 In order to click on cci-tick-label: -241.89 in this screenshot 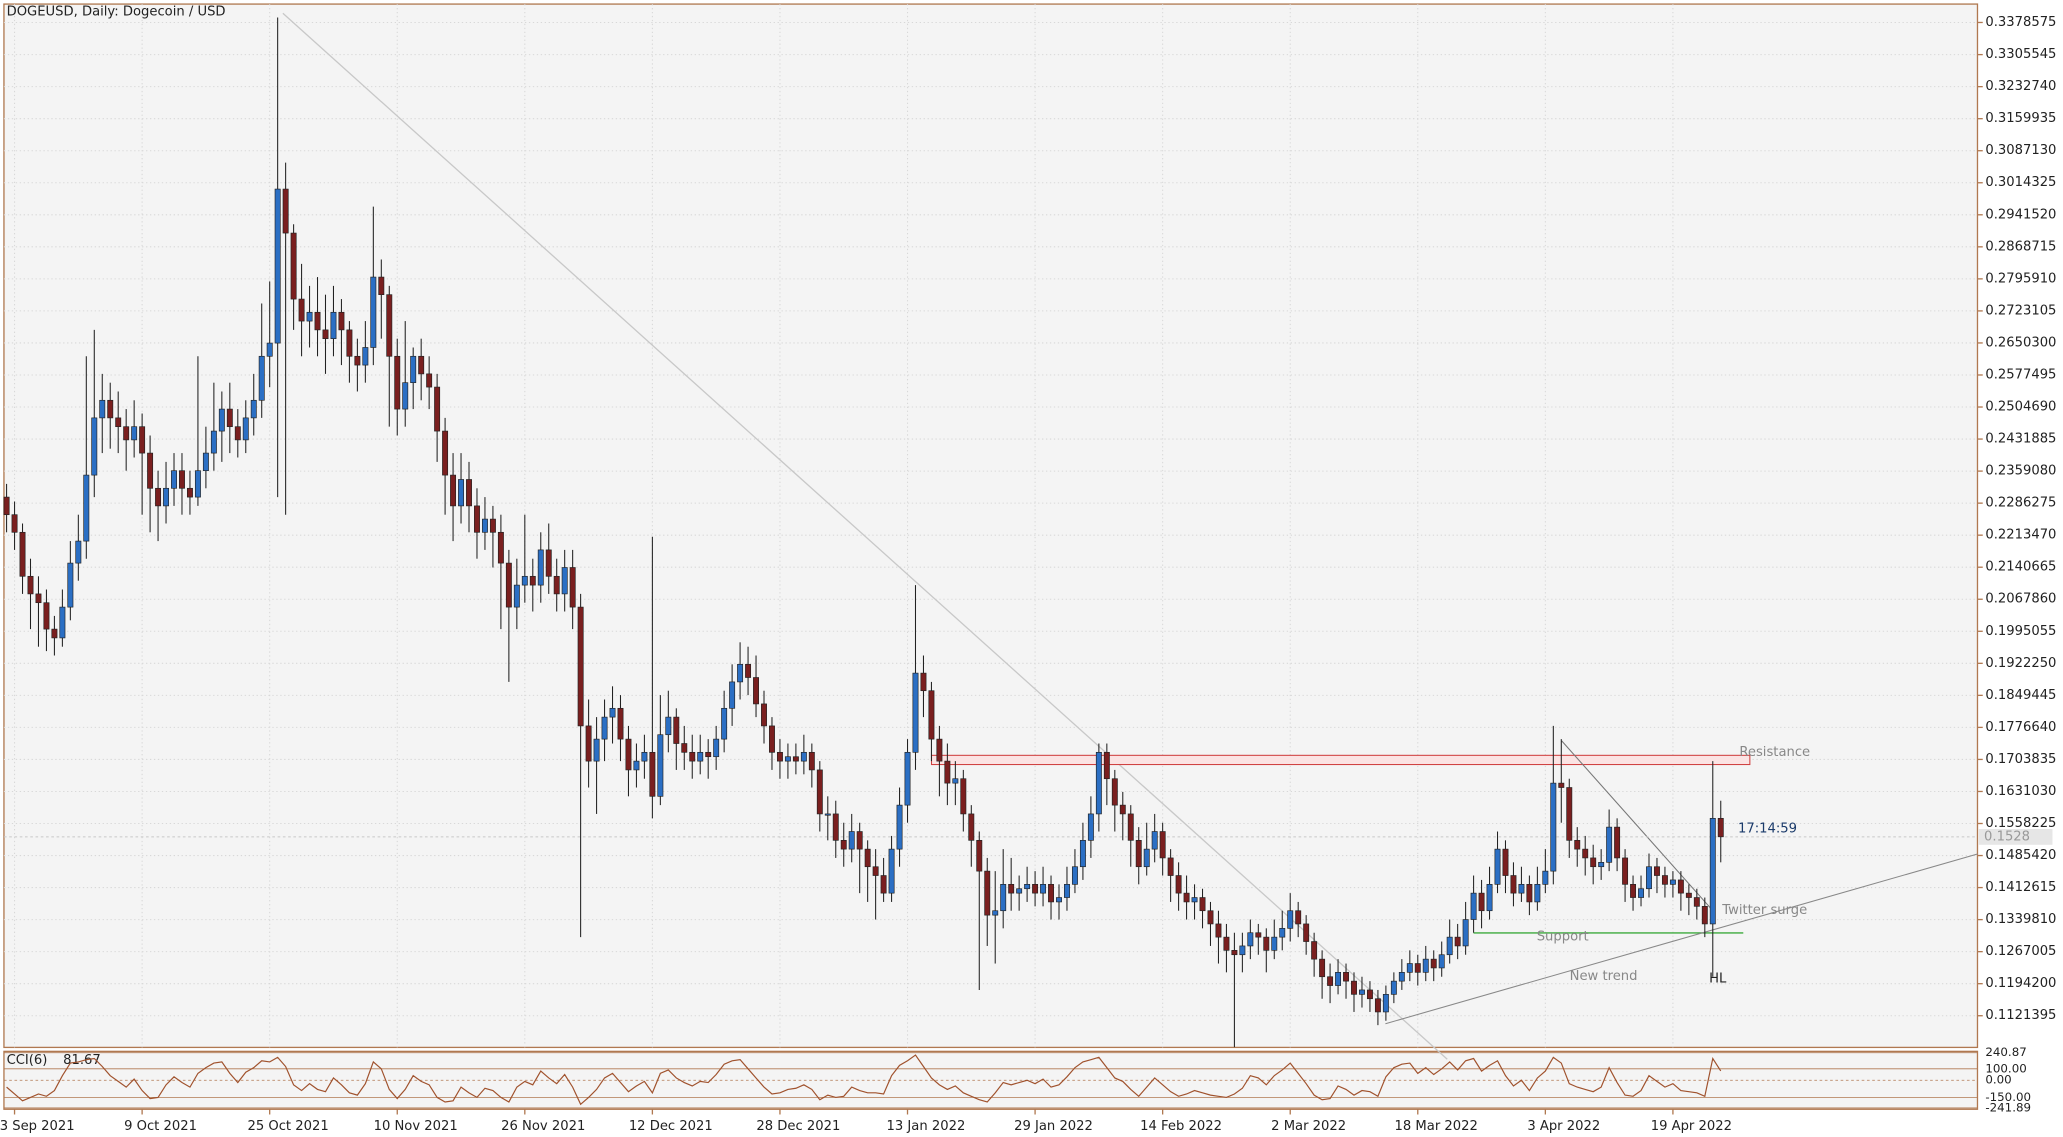, I will do `click(2008, 1107)`.